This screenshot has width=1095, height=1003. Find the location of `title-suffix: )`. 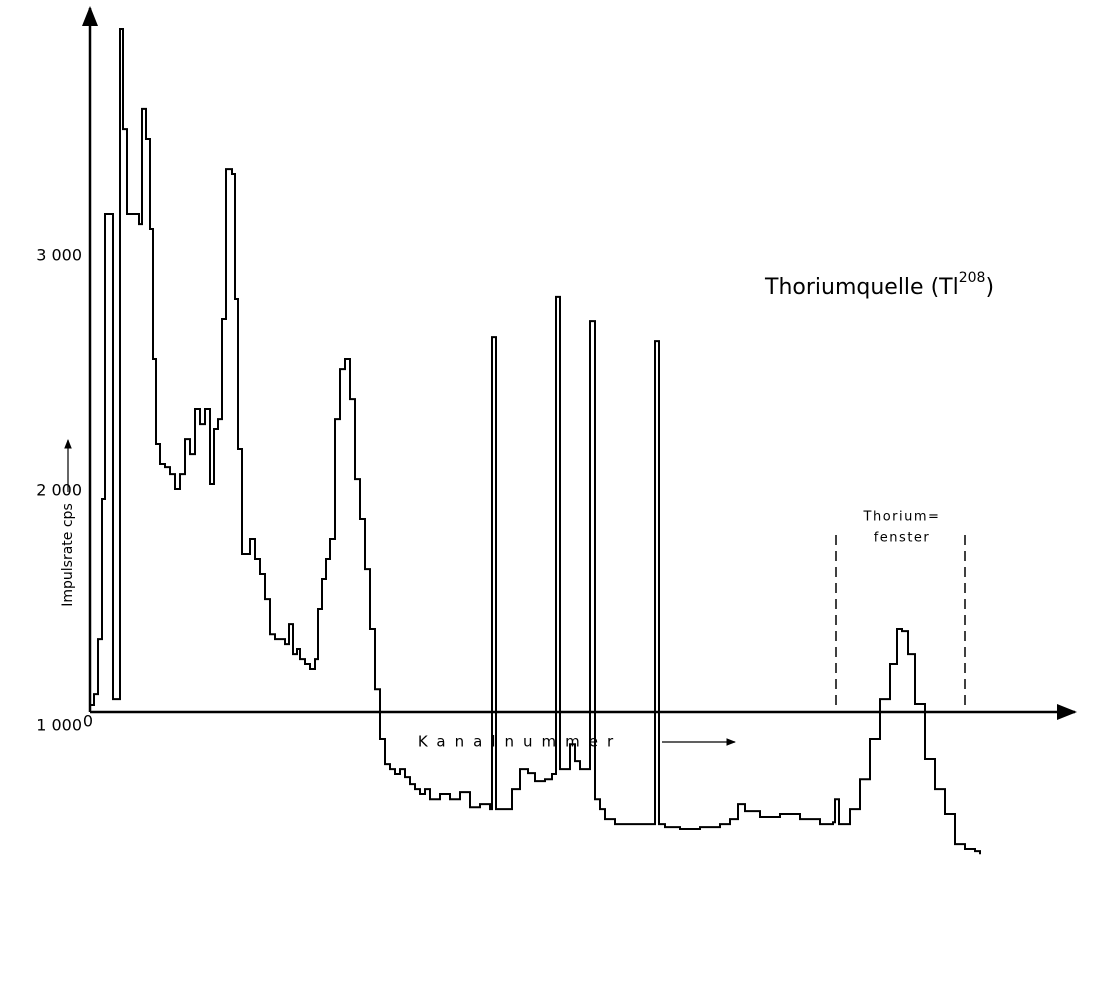

title-suffix: ) is located at coordinates (989, 287).